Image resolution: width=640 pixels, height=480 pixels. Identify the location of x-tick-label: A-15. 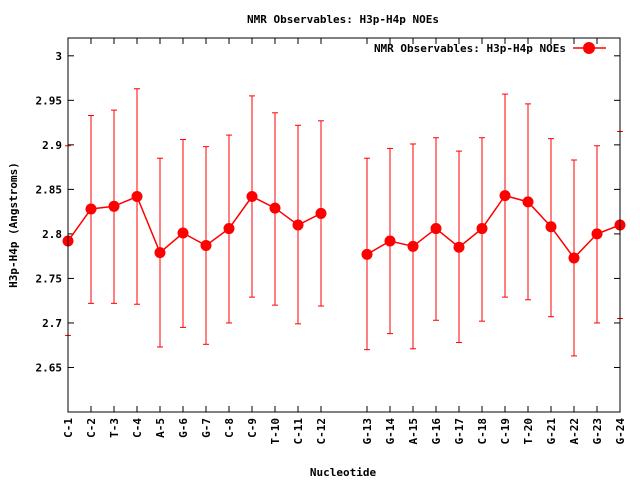
(413, 431).